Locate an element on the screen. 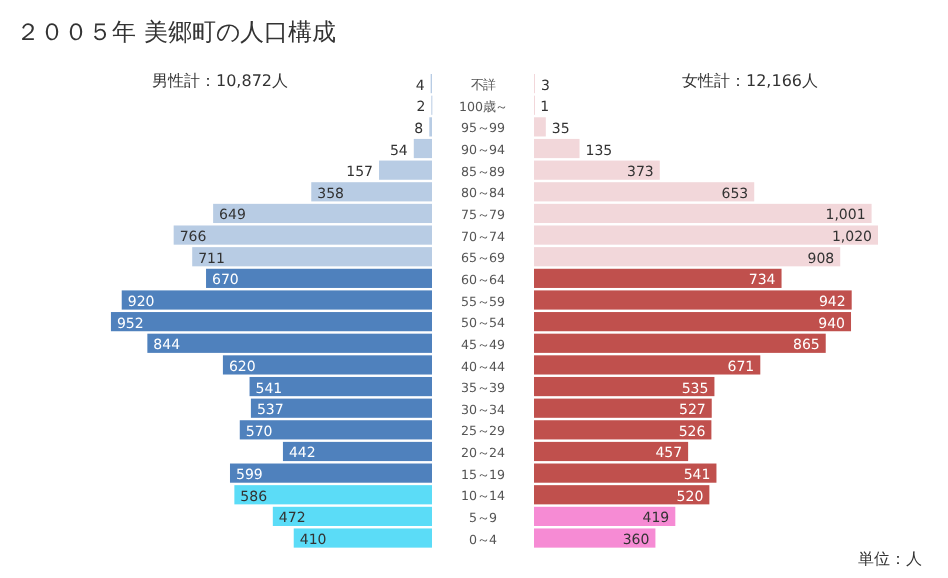 This screenshot has height=578, width=948. annotation: 男性計：10,872人 is located at coordinates (220, 81).